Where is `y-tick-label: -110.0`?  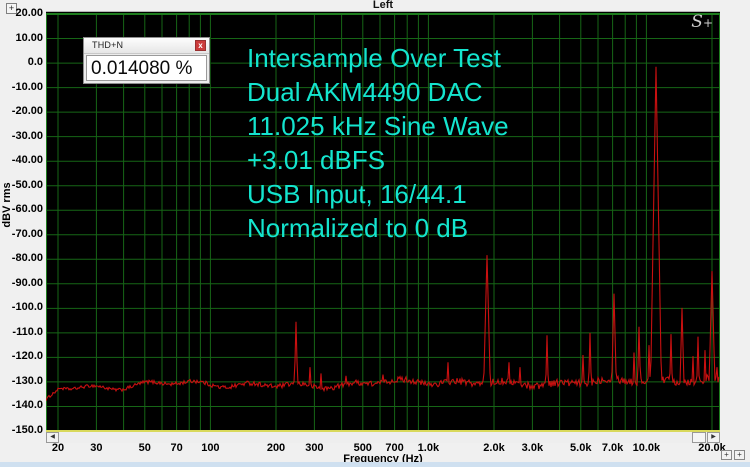 y-tick-label: -110.0 is located at coordinates (27, 331).